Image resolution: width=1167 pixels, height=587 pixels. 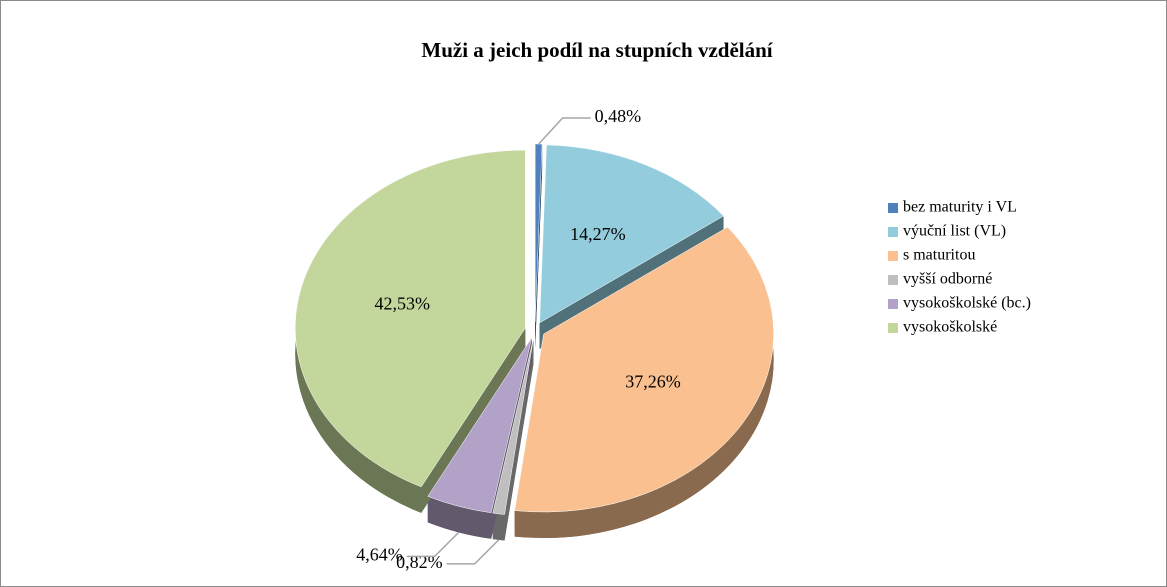 What do you see at coordinates (960, 207) in the screenshot?
I see `legend-label: bez maturity i VL` at bounding box center [960, 207].